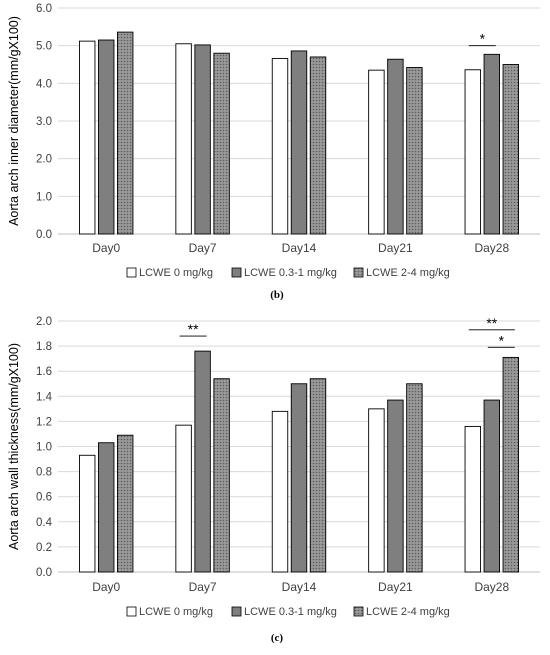 The height and width of the screenshot is (655, 550). What do you see at coordinates (44, 422) in the screenshot?
I see `y-tick-label: 1.2` at bounding box center [44, 422].